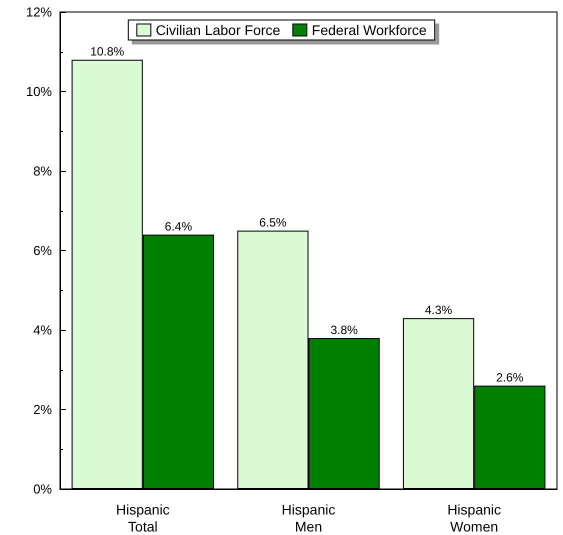 The width and height of the screenshot is (563, 535). Describe the element at coordinates (178, 227) in the screenshot. I see `data-label: 6.4%` at that location.